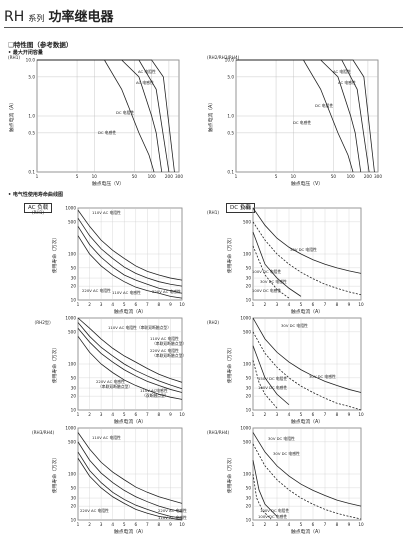  I want to click on section-life-curve: • 电气性使用寿命曲线图, so click(35, 195).